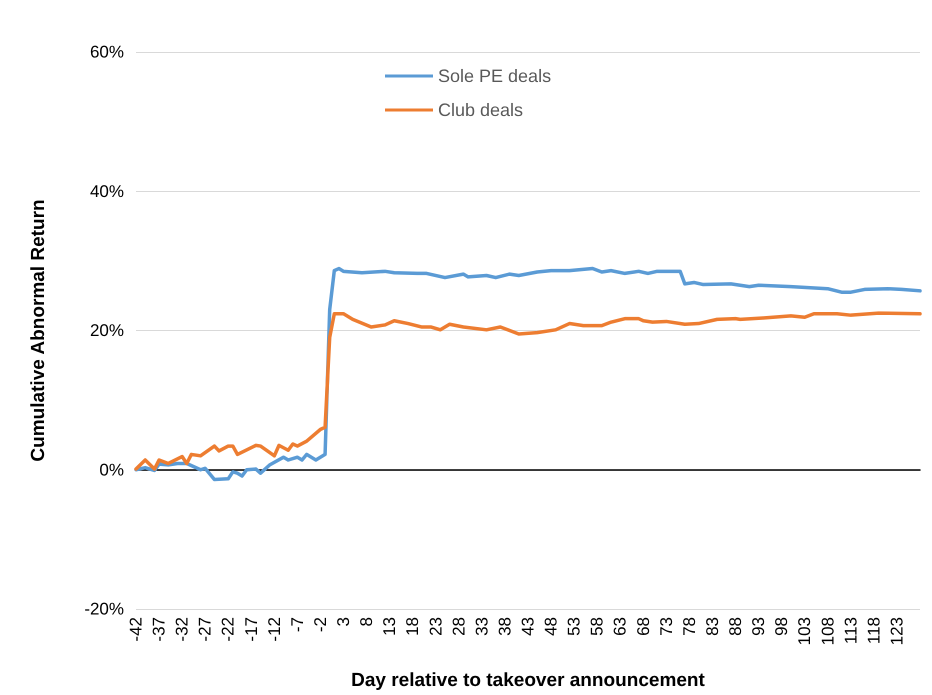  I want to click on x-tick-label: 58, so click(597, 626).